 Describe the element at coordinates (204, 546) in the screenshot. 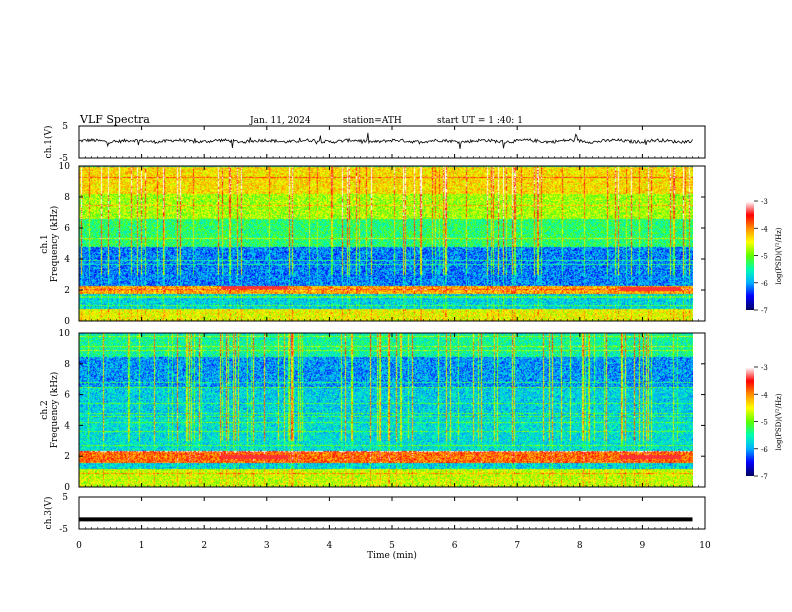

I see `xtick-label: 2` at that location.